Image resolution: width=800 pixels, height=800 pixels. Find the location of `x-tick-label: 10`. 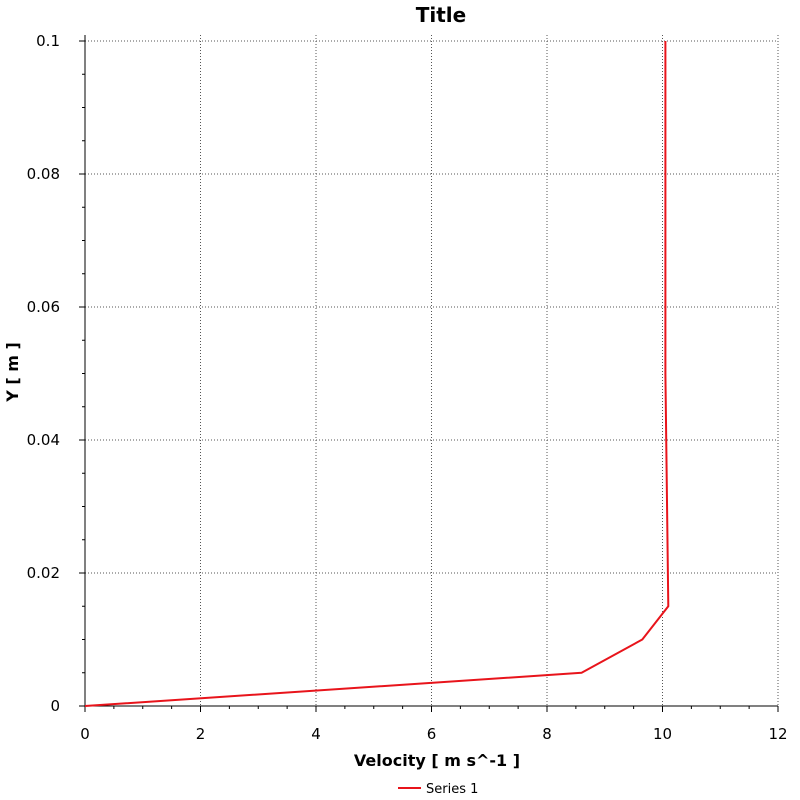

x-tick-label: 10 is located at coordinates (662, 734).